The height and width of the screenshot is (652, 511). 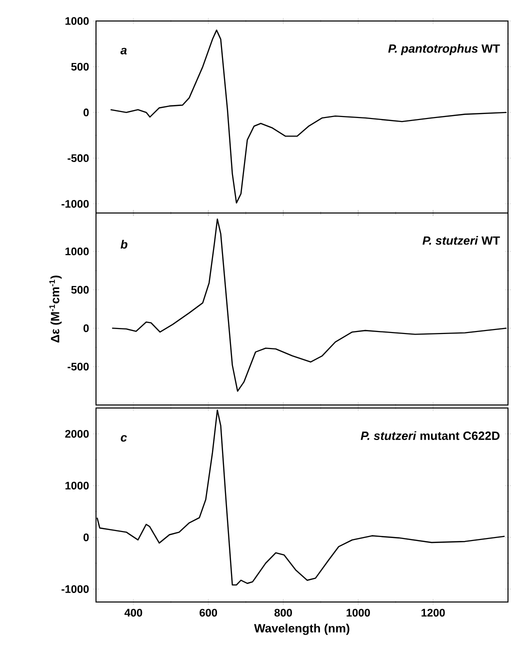 What do you see at coordinates (77, 434) in the screenshot?
I see `y-tick-label: 2000` at bounding box center [77, 434].